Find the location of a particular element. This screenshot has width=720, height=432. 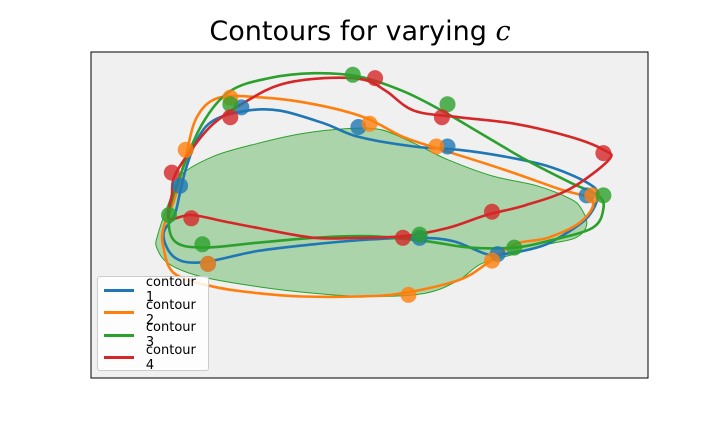

legend-item-4: contour 4 is located at coordinates (156, 358).